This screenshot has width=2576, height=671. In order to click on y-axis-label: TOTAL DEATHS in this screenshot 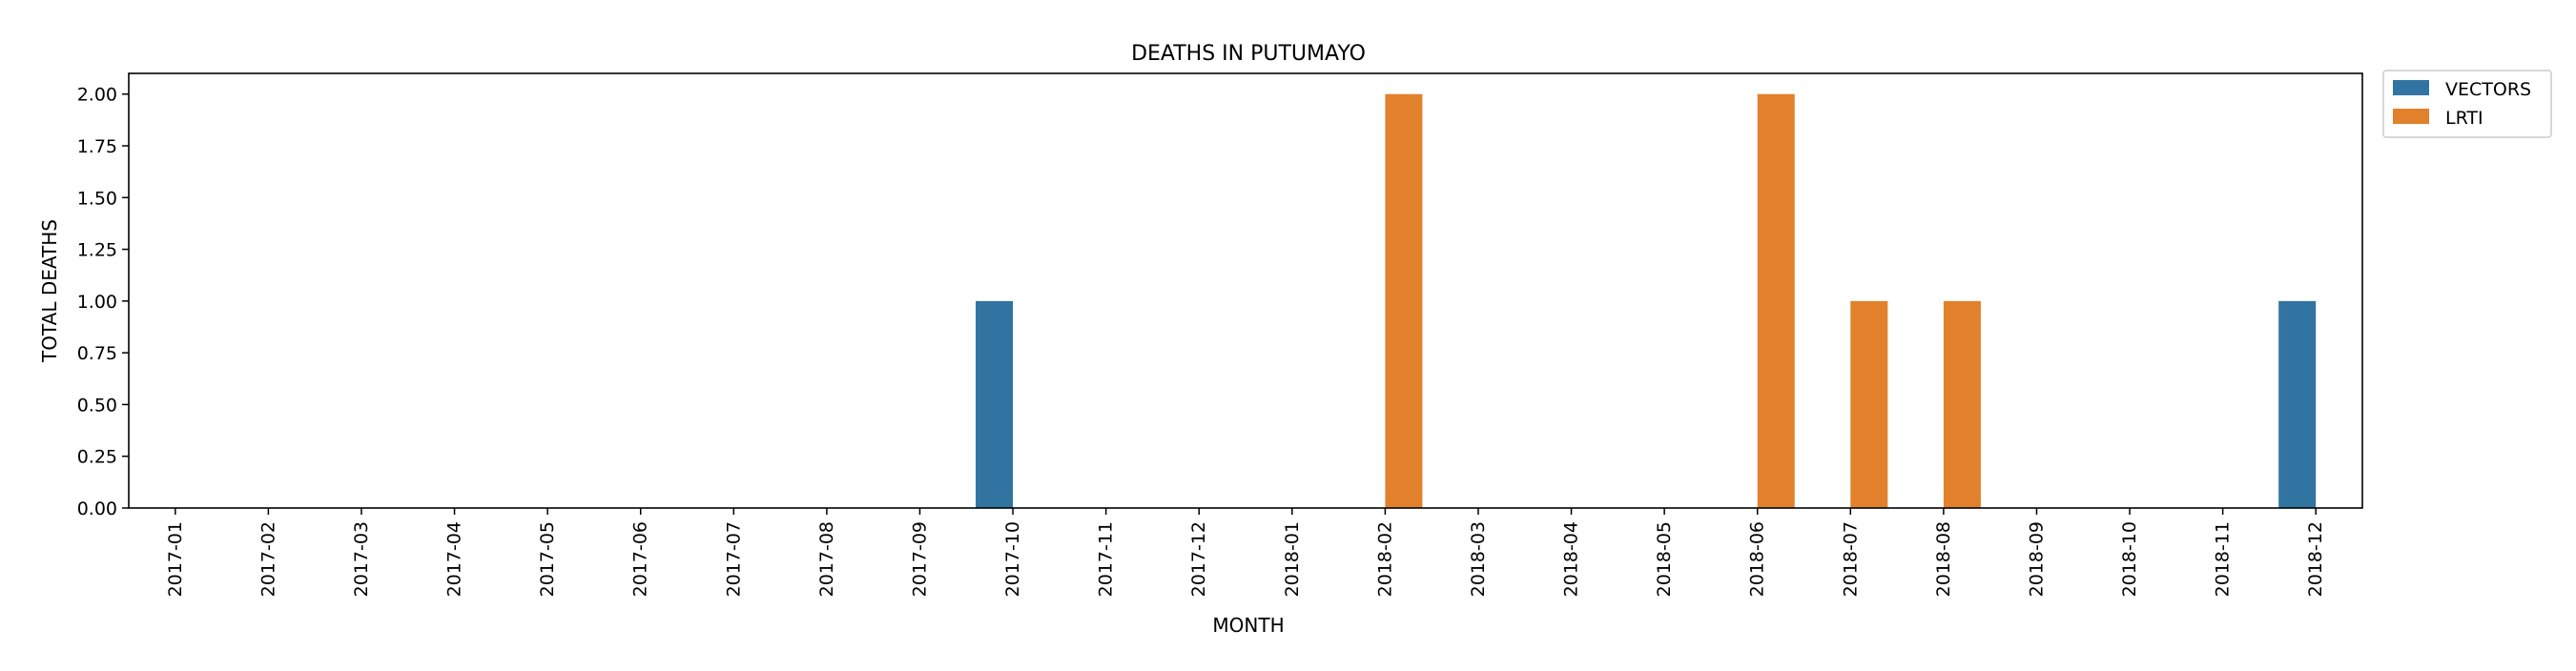, I will do `click(49, 291)`.